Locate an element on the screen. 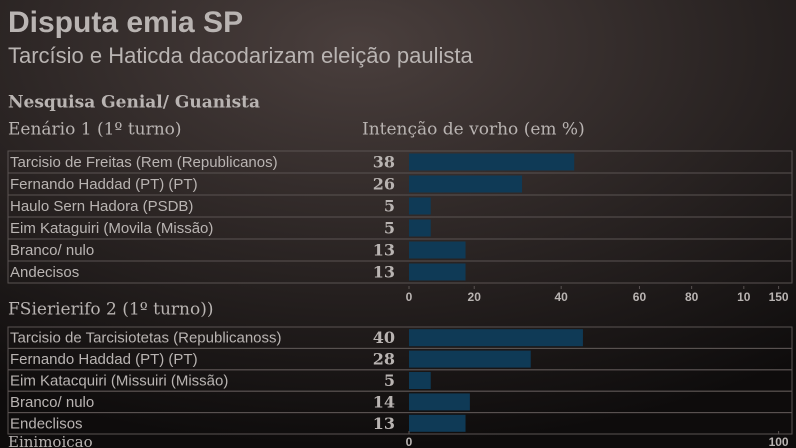  x-tick-label: 60 is located at coordinates (640, 297).